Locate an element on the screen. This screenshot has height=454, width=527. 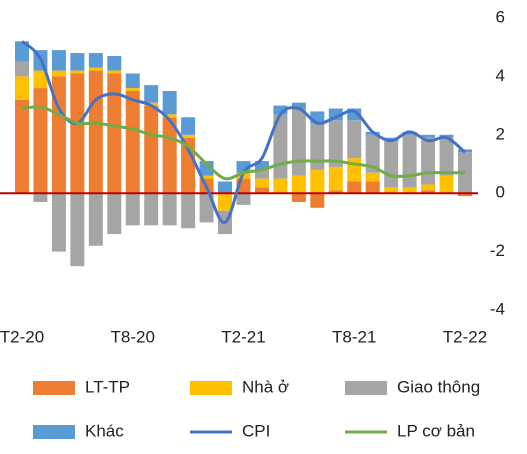
x-tick-label: T2-22 is located at coordinates (465, 336).